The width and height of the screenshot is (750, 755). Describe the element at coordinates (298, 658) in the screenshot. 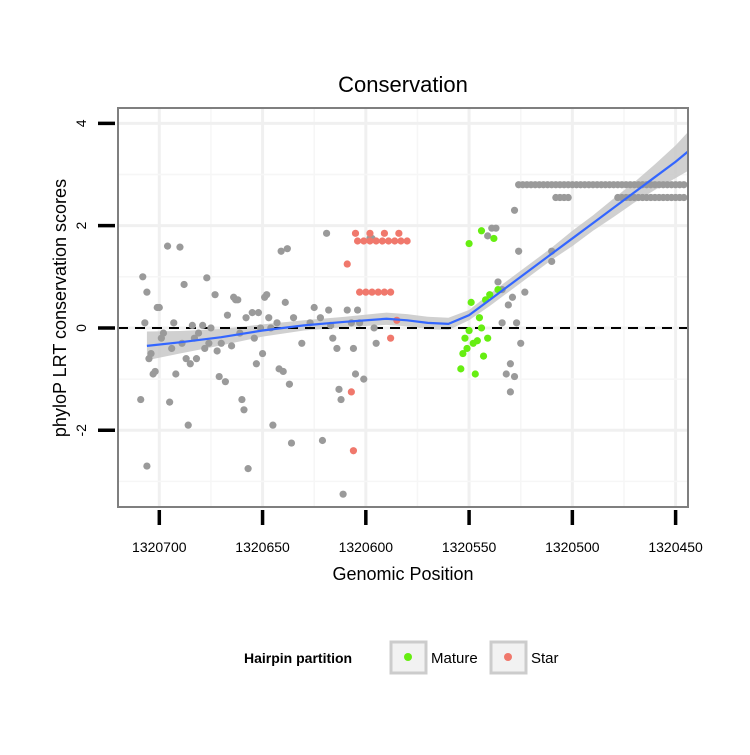

I see `legend-title: Hairpin partition` at that location.